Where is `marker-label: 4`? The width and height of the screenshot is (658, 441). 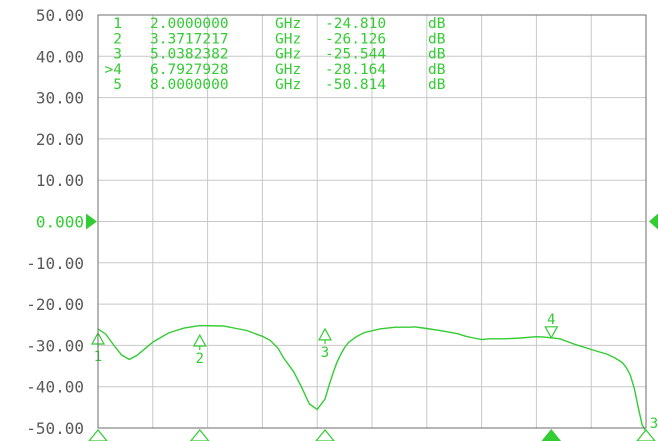
marker-label: 4 is located at coordinates (551, 320).